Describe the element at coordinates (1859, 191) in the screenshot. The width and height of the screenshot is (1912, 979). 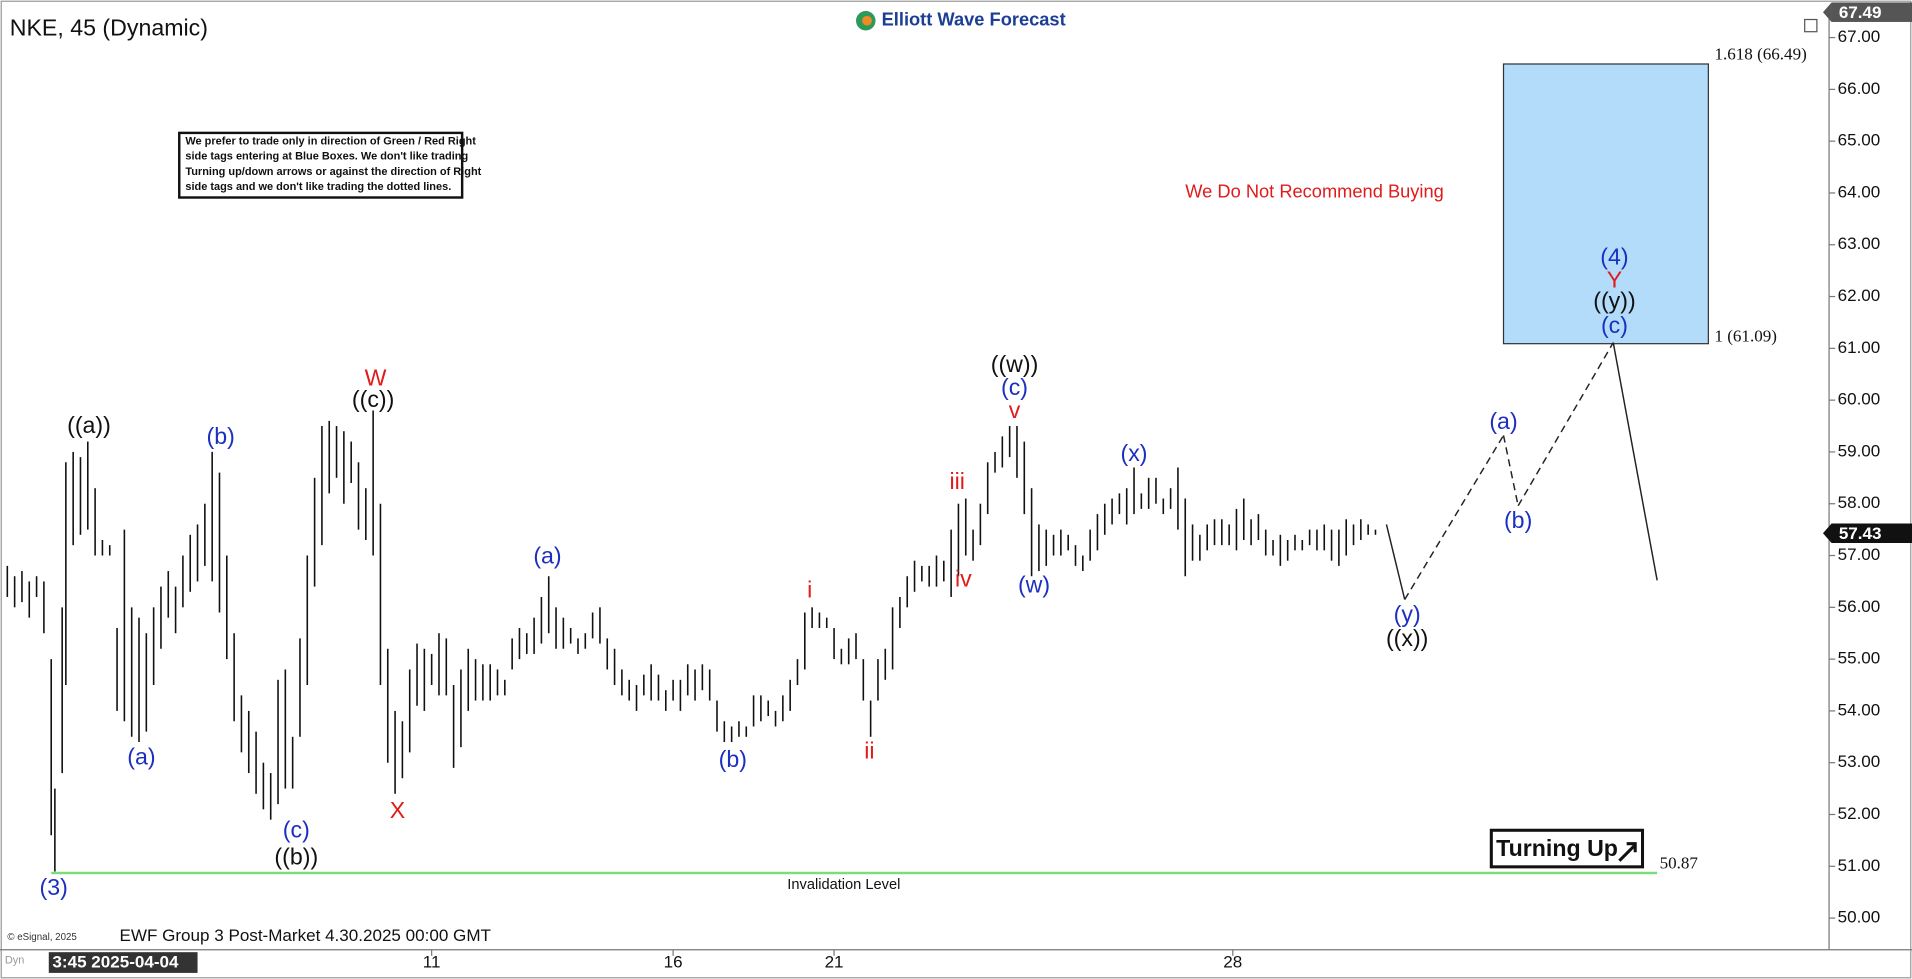
I see `y-tick-label: 64.00` at that location.